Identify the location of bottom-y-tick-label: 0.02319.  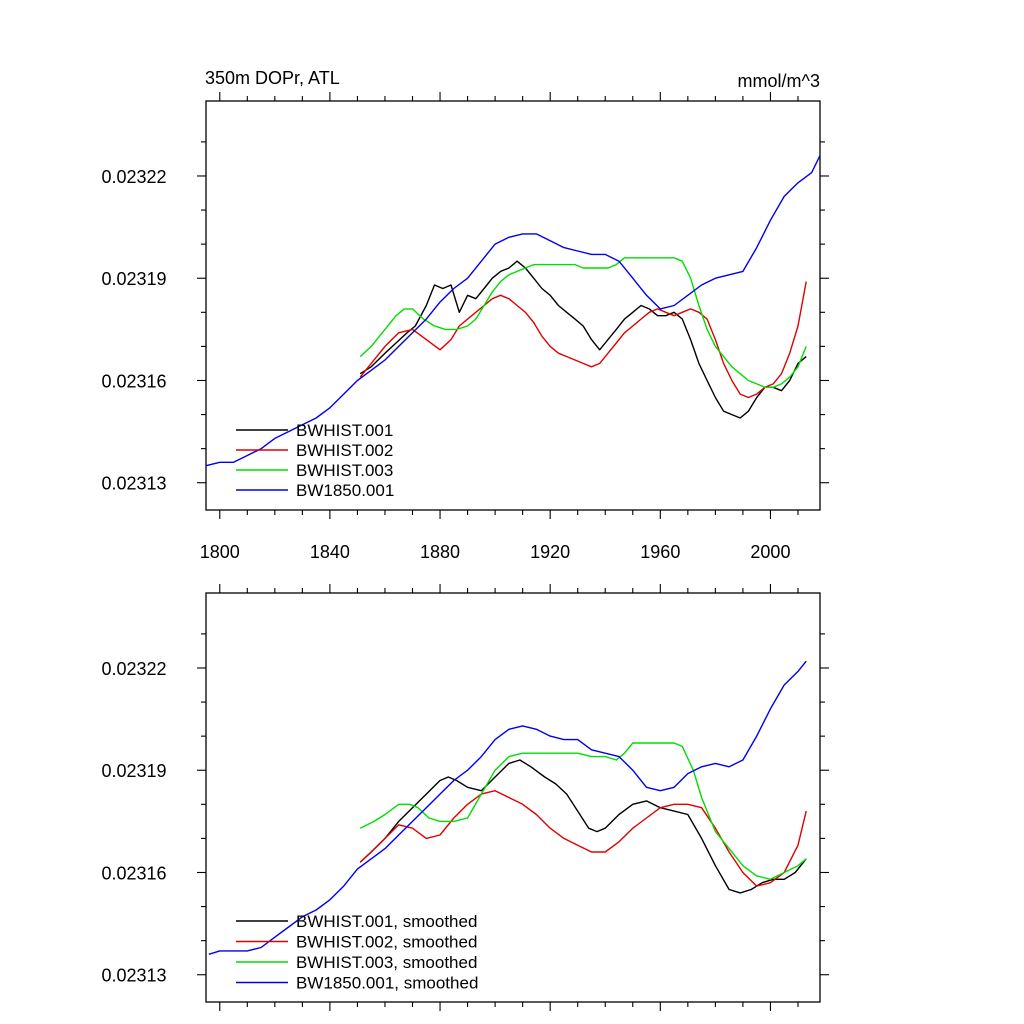
(133, 771).